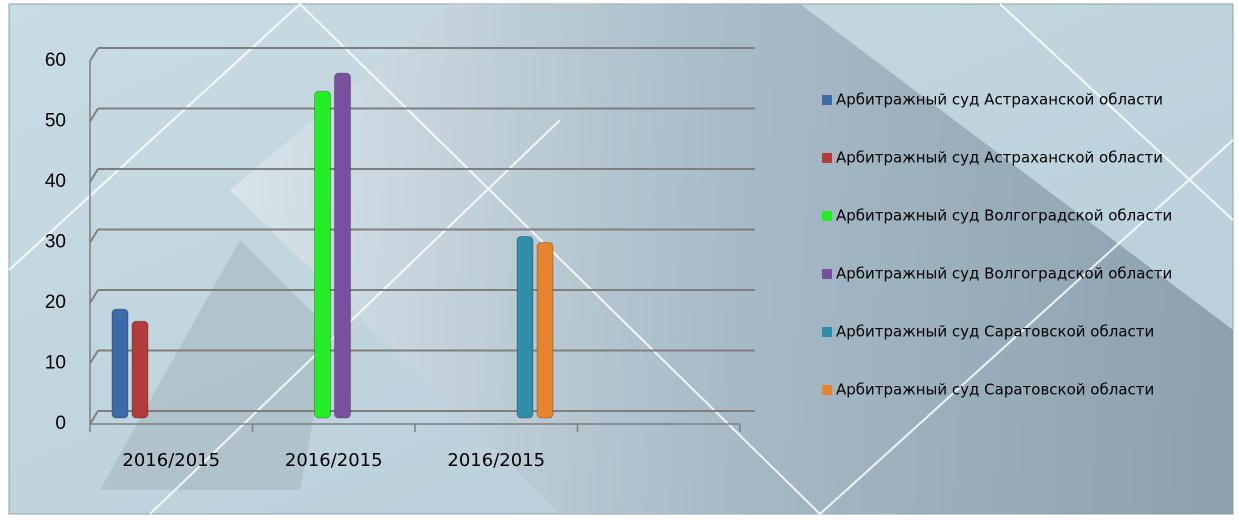 This screenshot has width=1239, height=521. What do you see at coordinates (55, 121) in the screenshot?
I see `y-tick-label: 50` at bounding box center [55, 121].